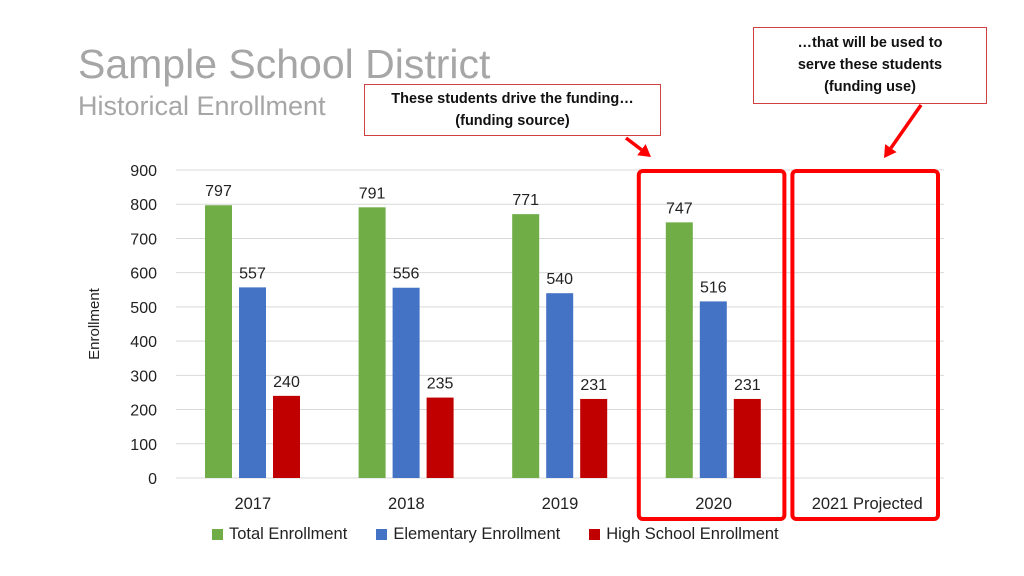 This screenshot has height=576, width=1024. Describe the element at coordinates (284, 64) in the screenshot. I see `page-title: Sample School District` at that location.